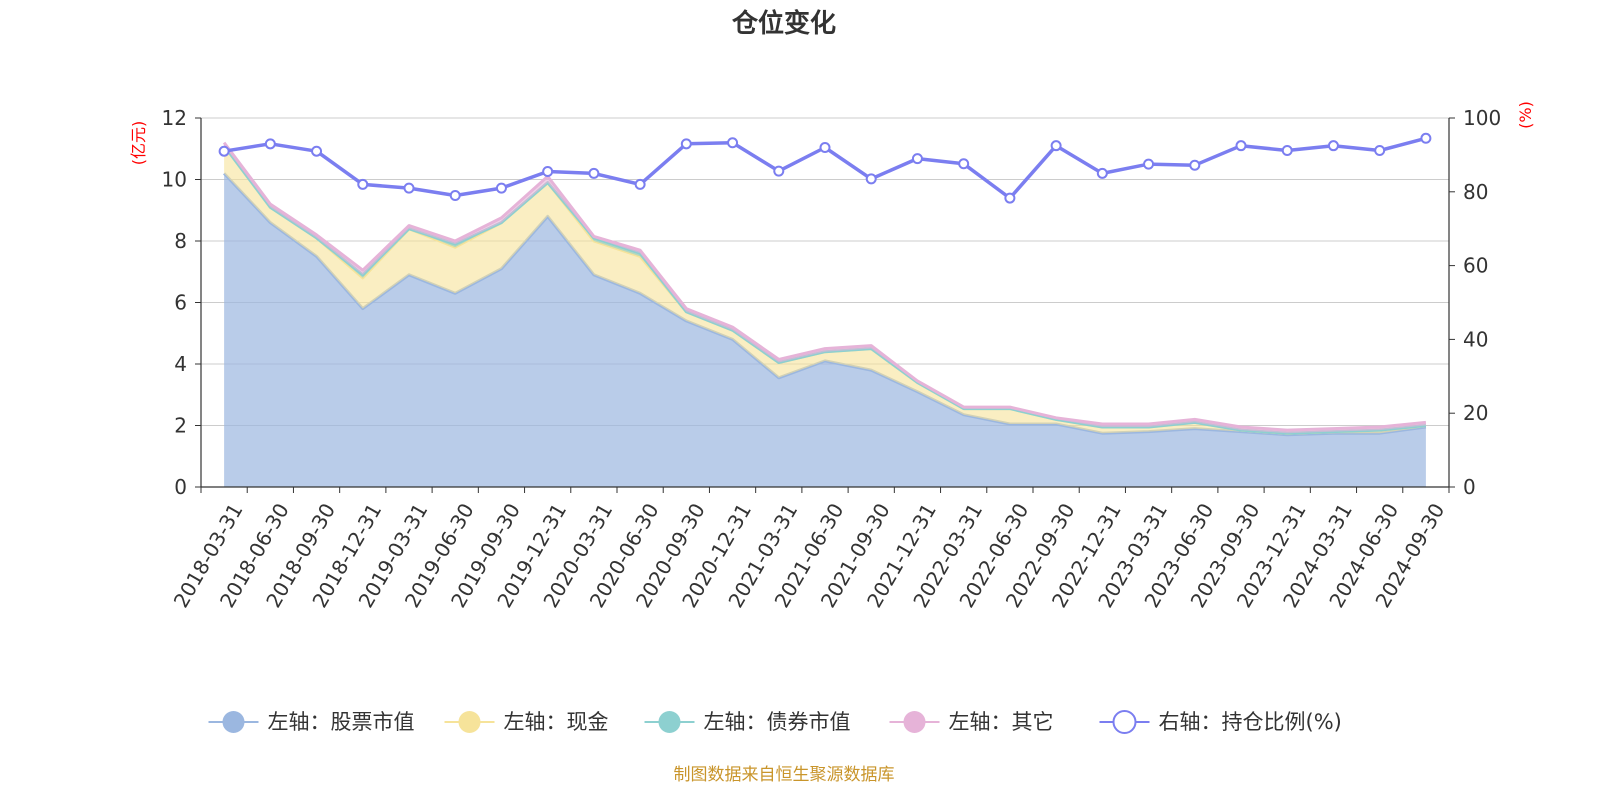 The image size is (1600, 800). I want to click on legend-item-1: 左轴：股票市值, so click(311, 722).